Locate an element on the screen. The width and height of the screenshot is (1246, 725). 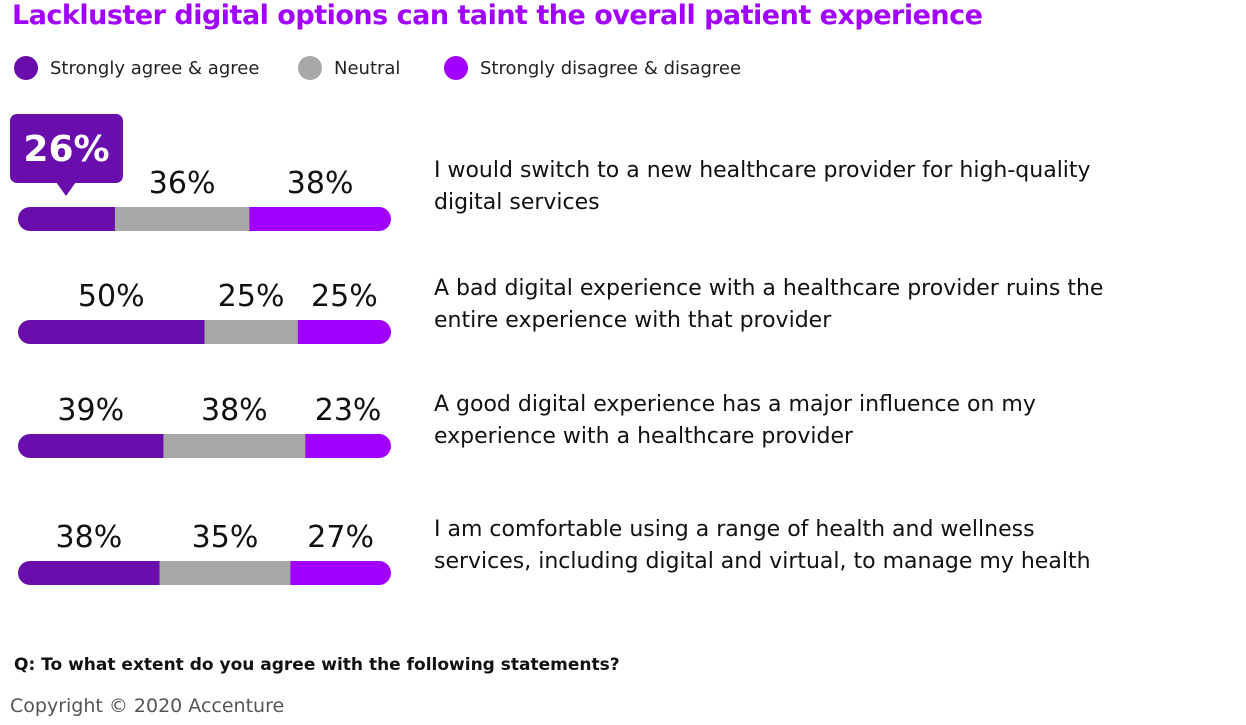
legend-dot-neutral is located at coordinates (310, 68).